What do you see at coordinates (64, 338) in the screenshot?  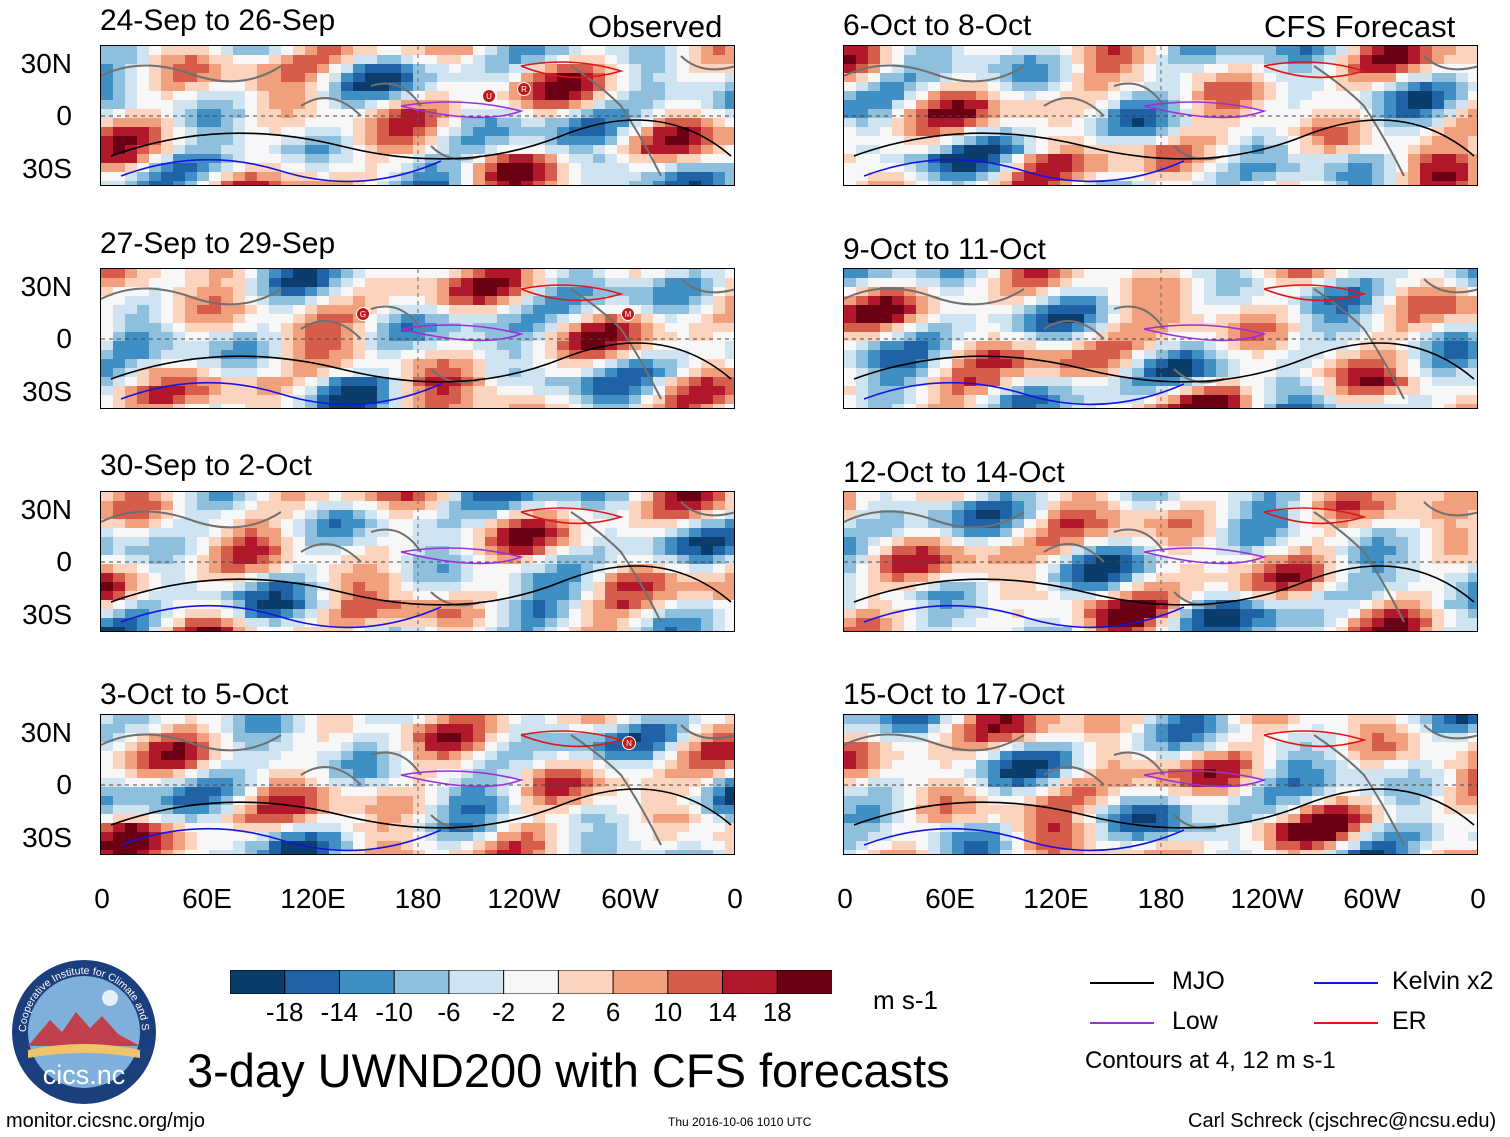 I see `lat-0-2: 0` at bounding box center [64, 338].